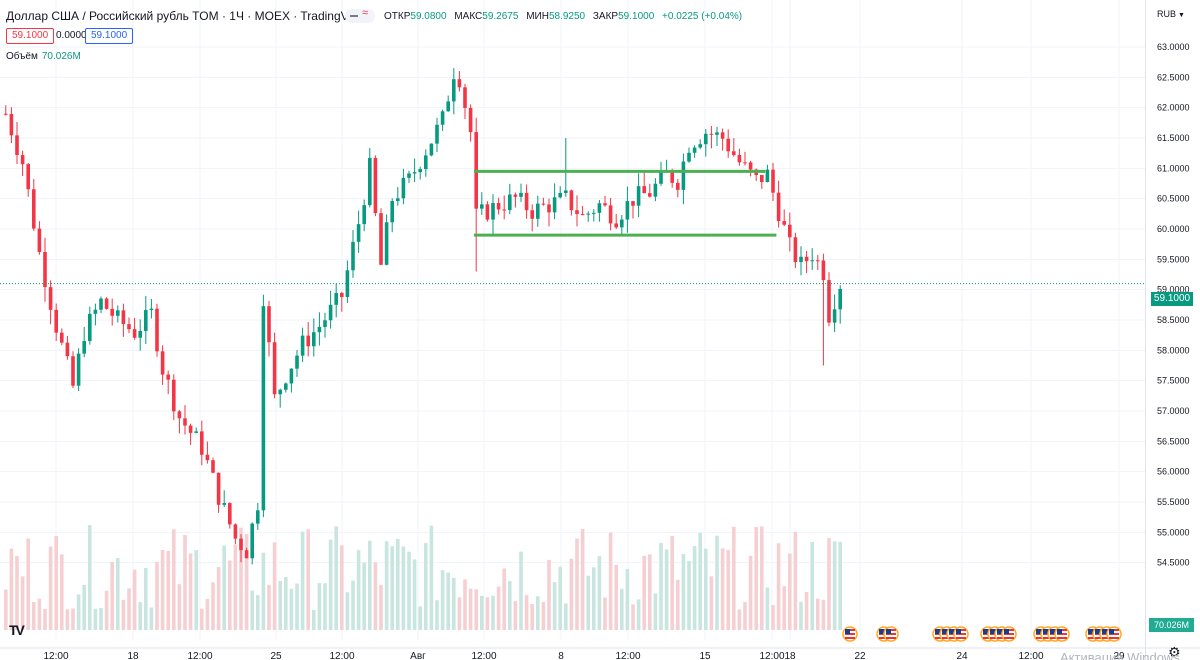 Image resolution: width=1200 pixels, height=660 pixels. Describe the element at coordinates (468, 16) in the screenshot. I see `high-label: МАКС` at that location.